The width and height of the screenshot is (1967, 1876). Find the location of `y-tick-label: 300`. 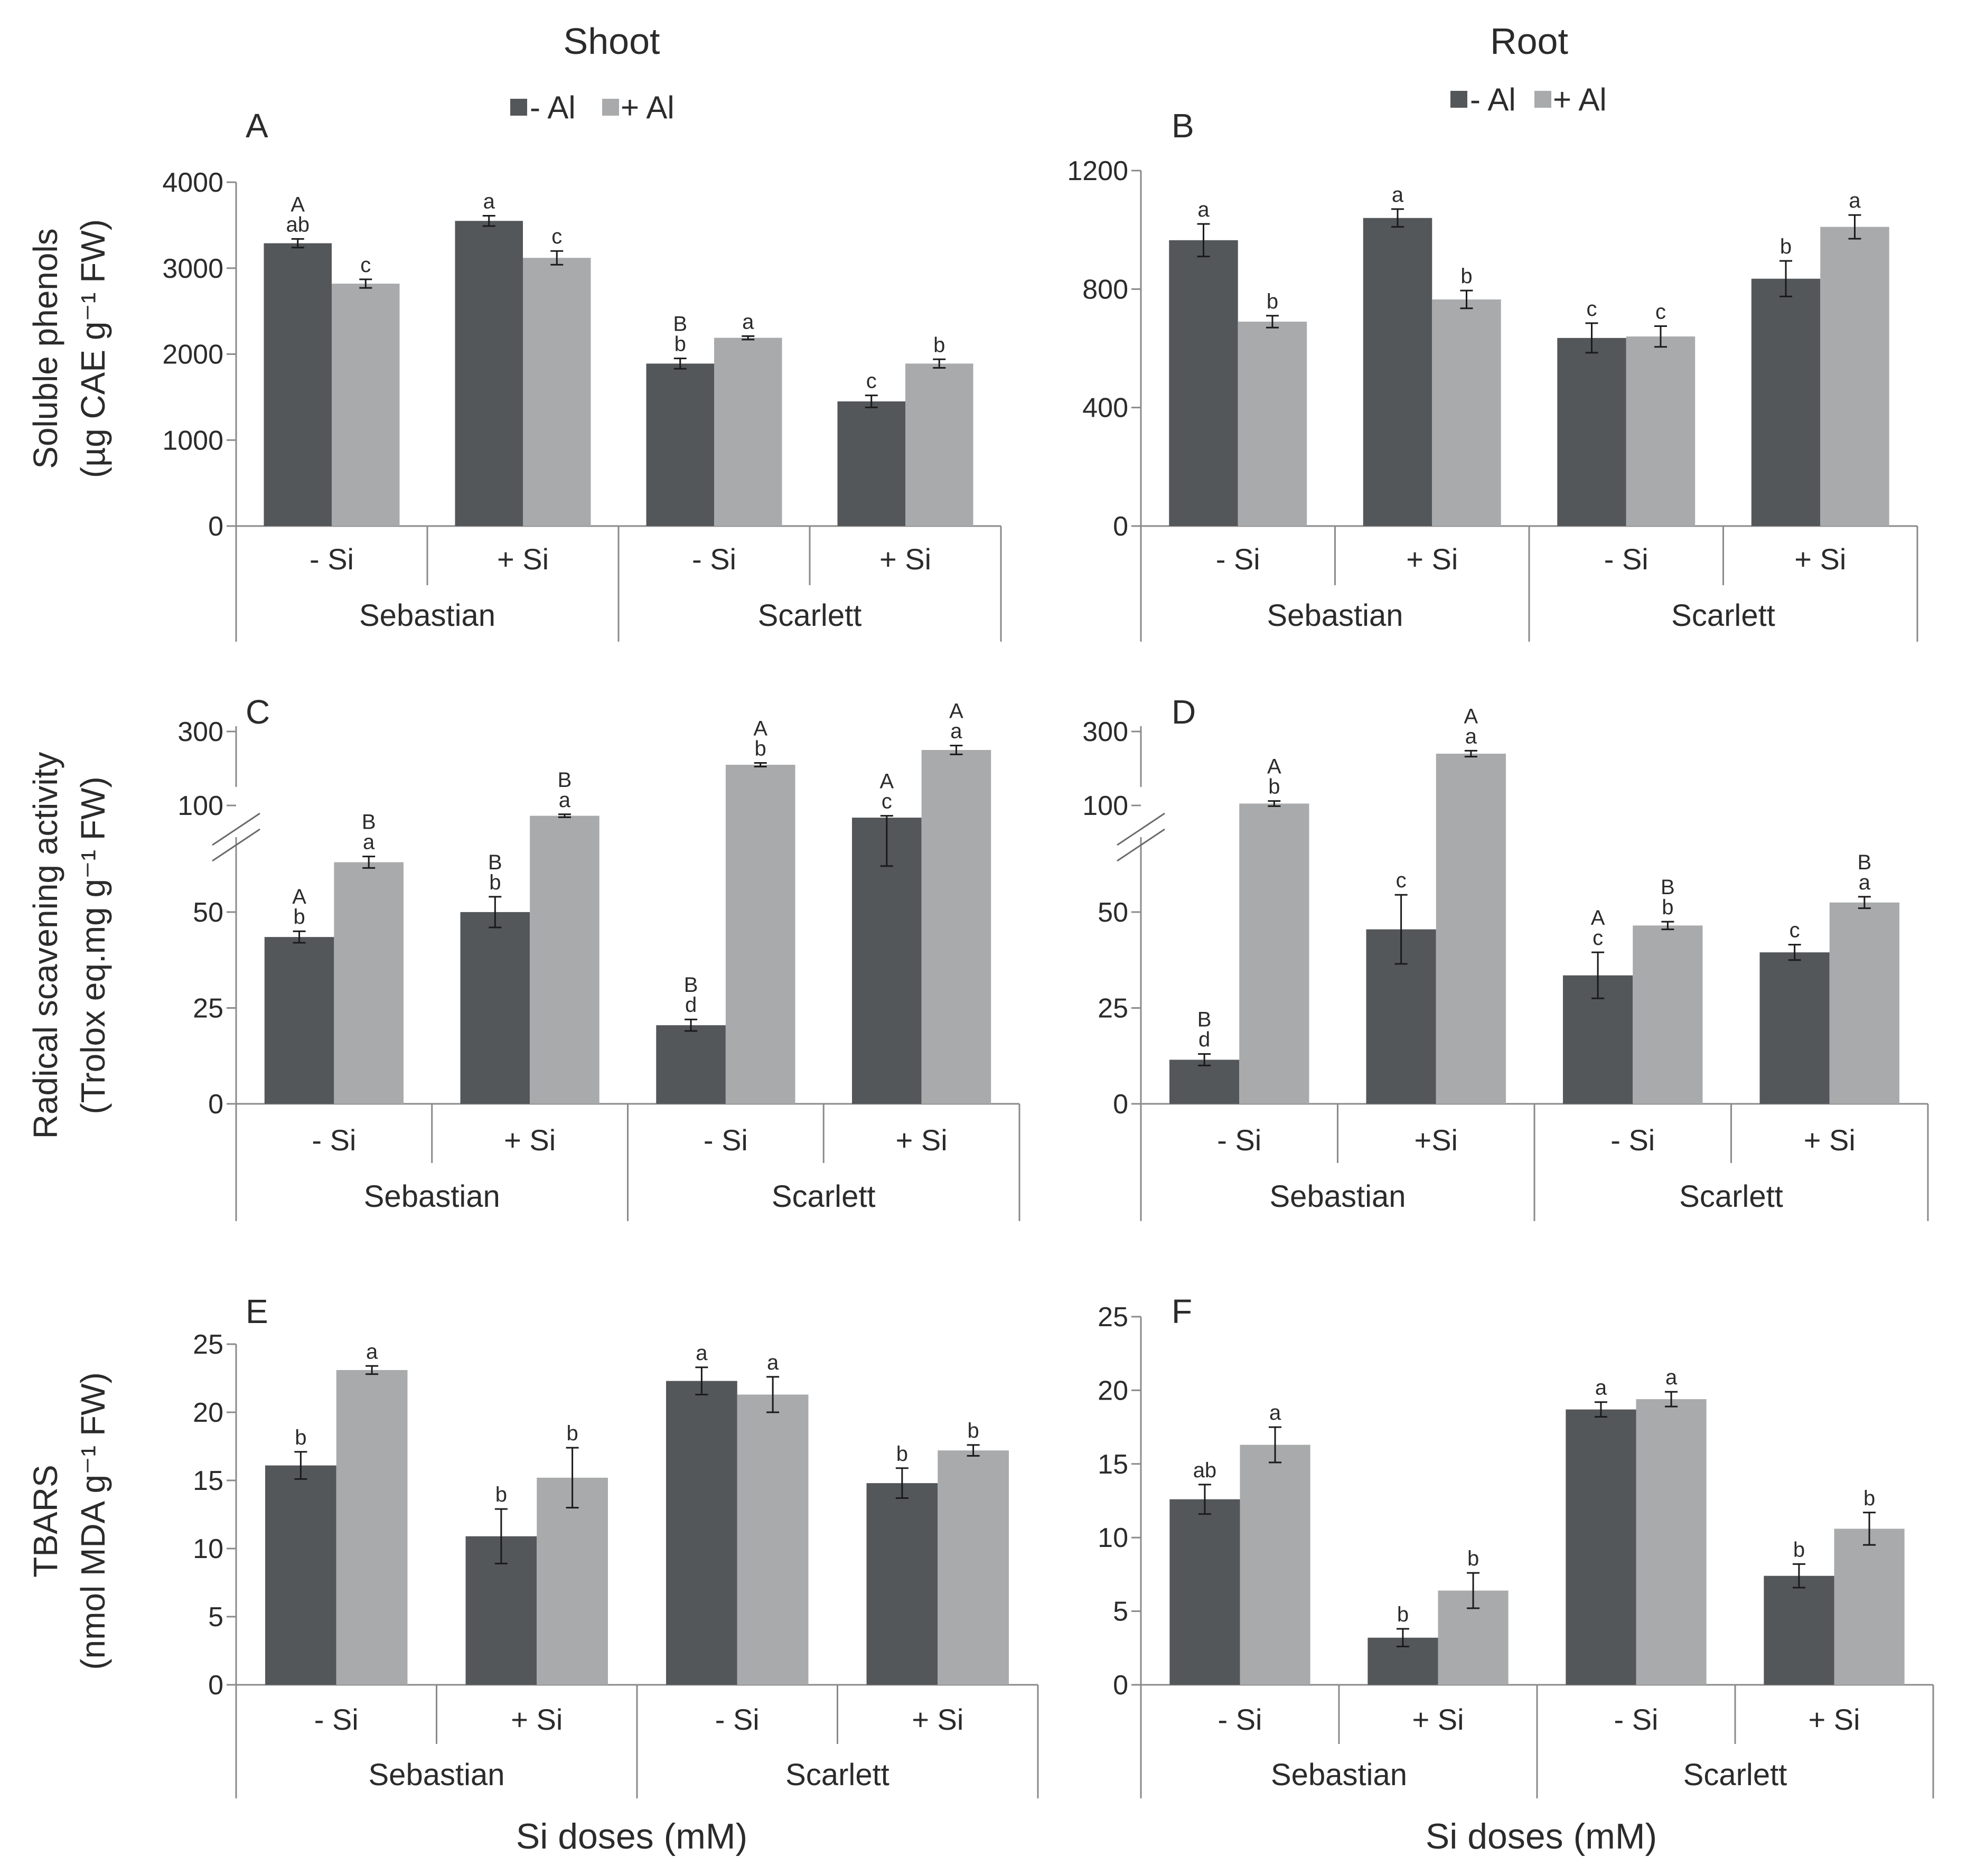

y-tick-label: 300 is located at coordinates (200, 732).